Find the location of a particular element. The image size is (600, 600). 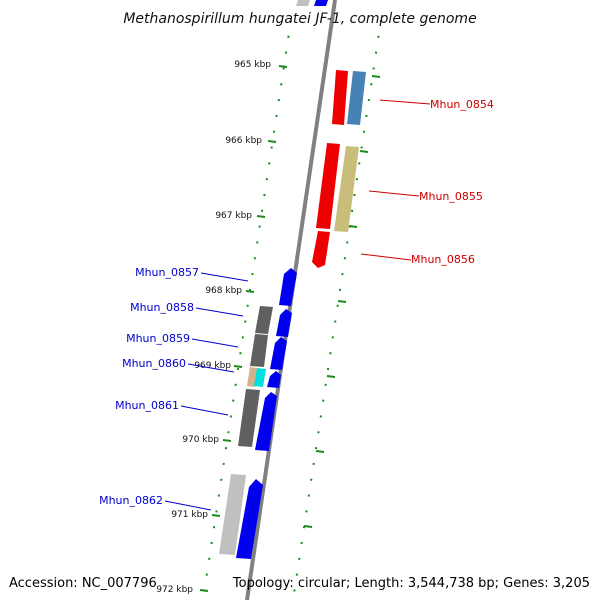

tick-label: 972 kbp is located at coordinates (174, 590).